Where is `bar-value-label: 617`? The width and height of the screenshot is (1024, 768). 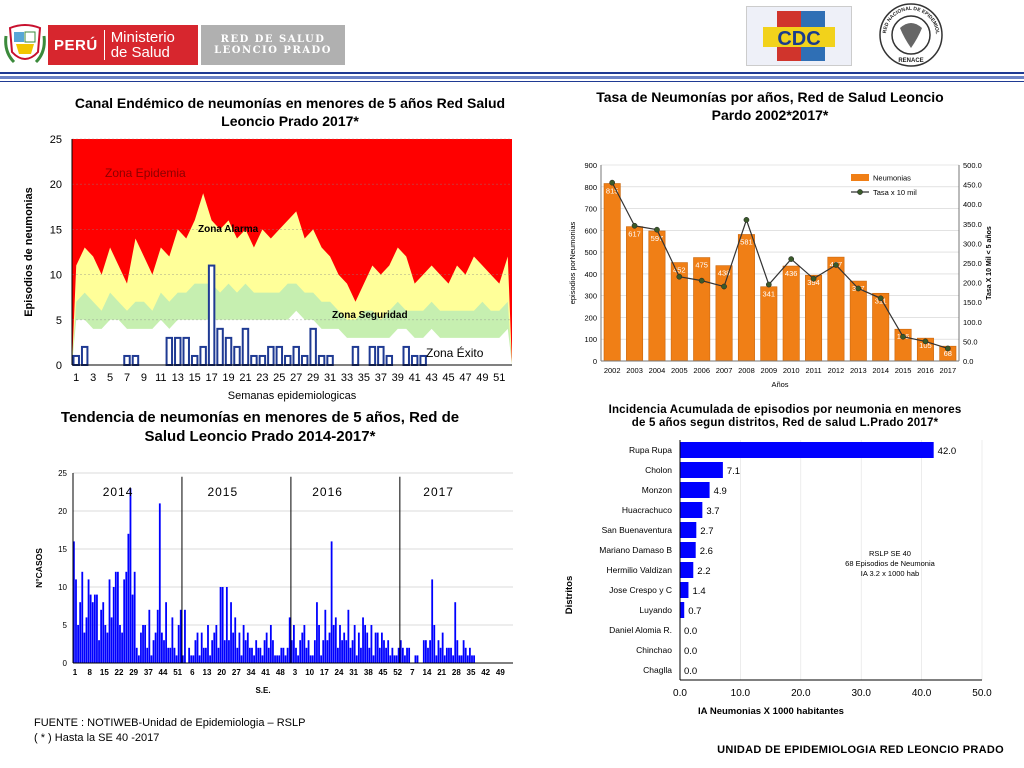
bar-value-label: 617 is located at coordinates (634, 234).